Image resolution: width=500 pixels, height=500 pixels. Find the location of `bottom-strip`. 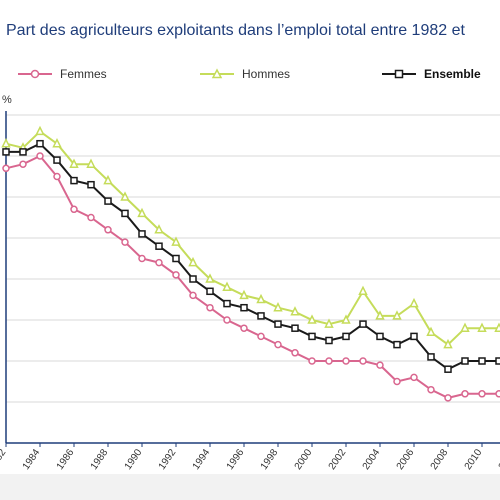

bottom-strip is located at coordinates (250, 487).